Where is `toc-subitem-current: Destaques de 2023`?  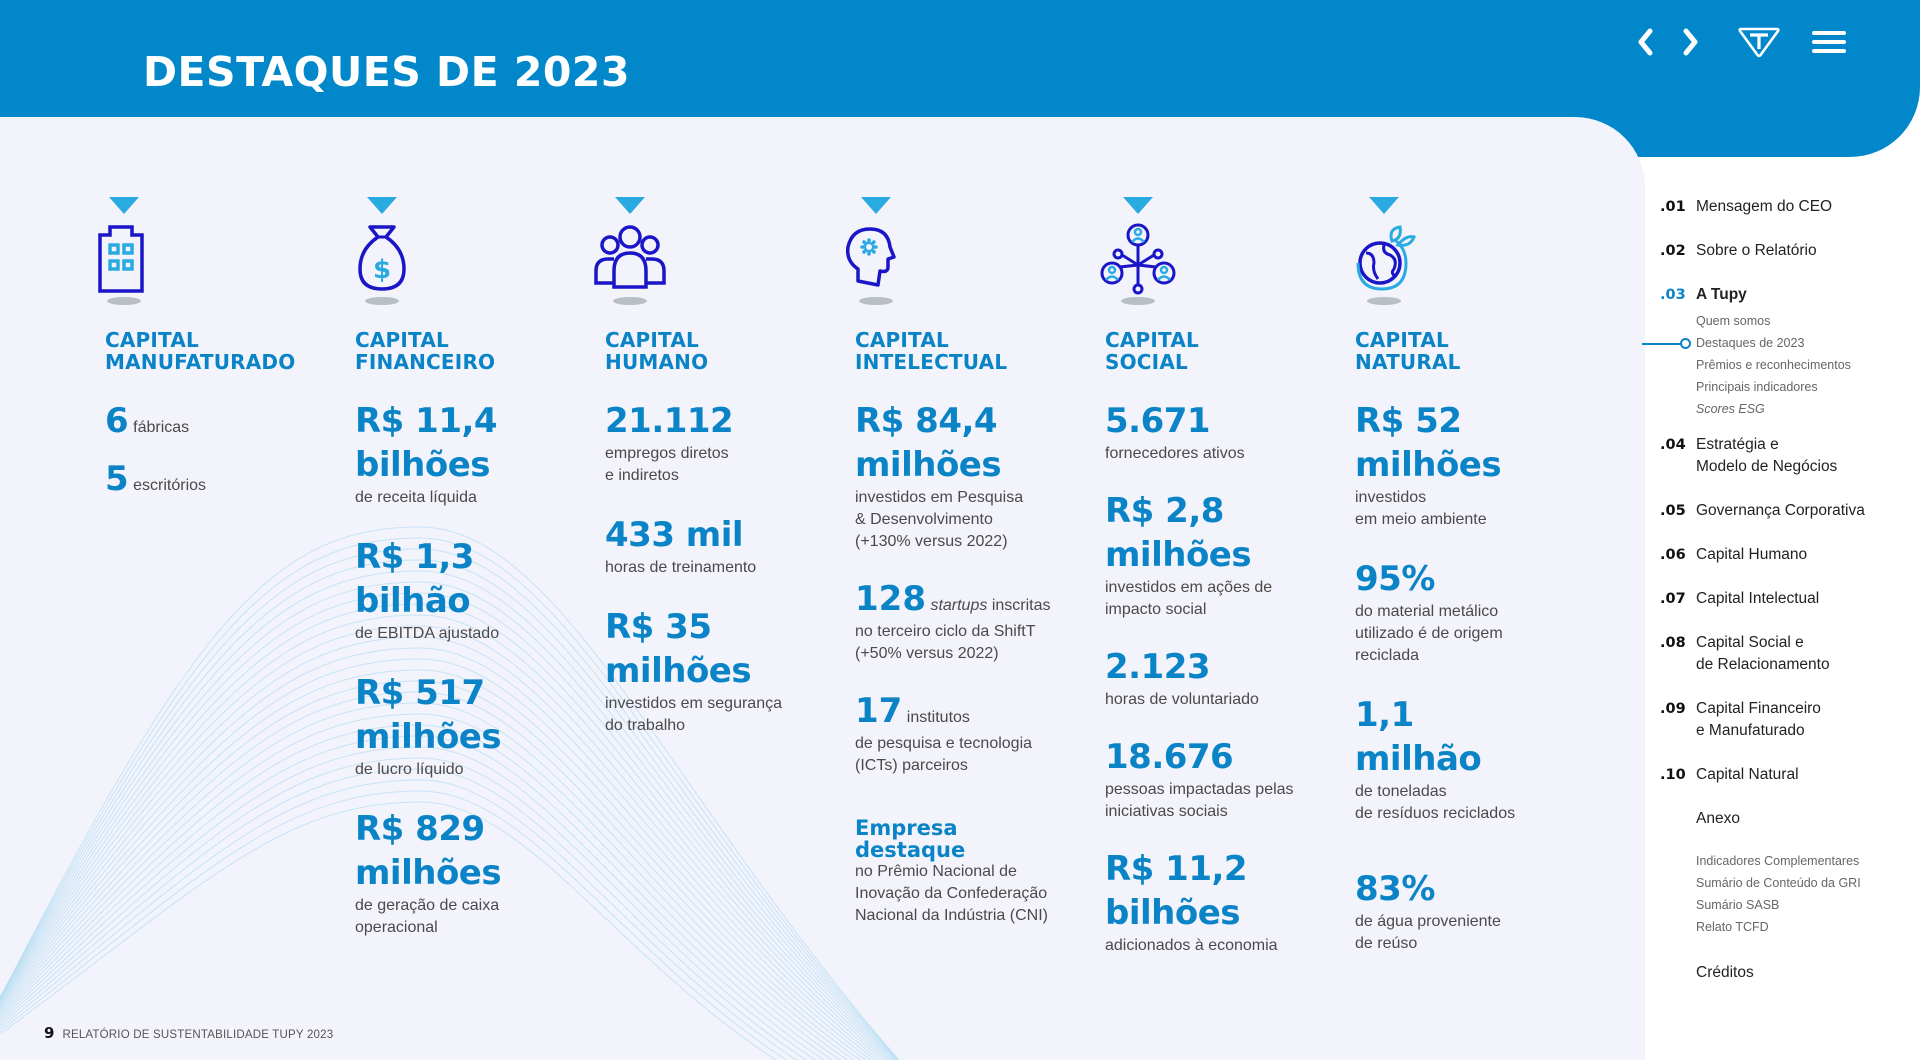 toc-subitem-current: Destaques de 2023 is located at coordinates (1781, 343).